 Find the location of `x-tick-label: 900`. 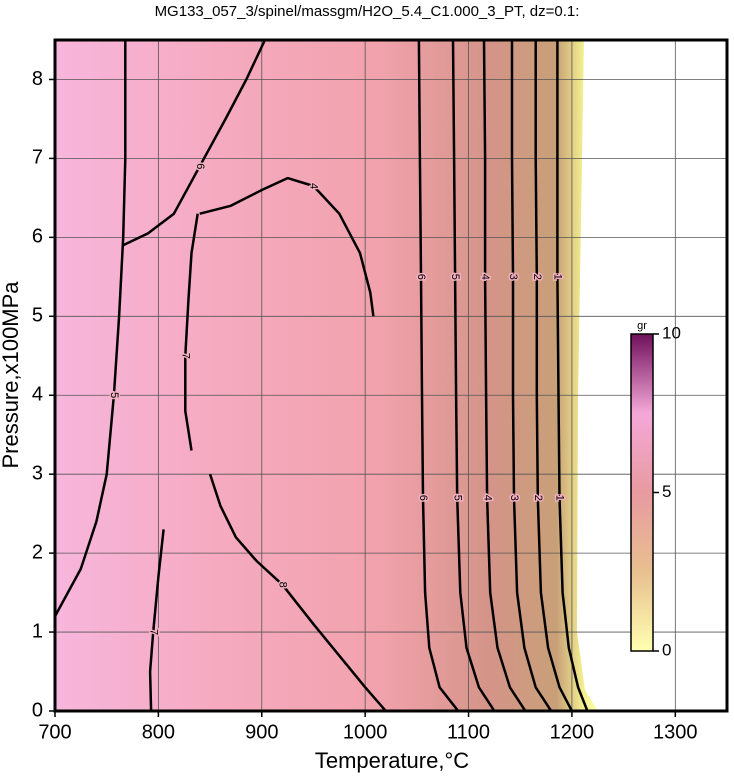

x-tick-label: 900 is located at coordinates (261, 732).